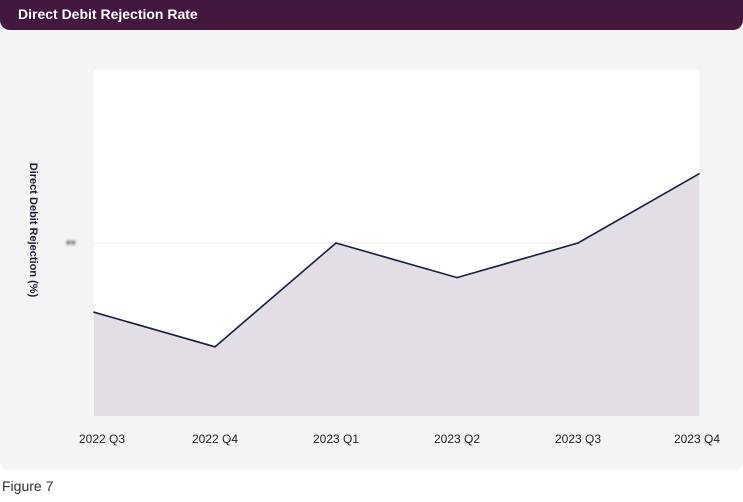 The image size is (743, 502). Describe the element at coordinates (697, 439) in the screenshot. I see `x-tick-label: 2023 Q4` at that location.